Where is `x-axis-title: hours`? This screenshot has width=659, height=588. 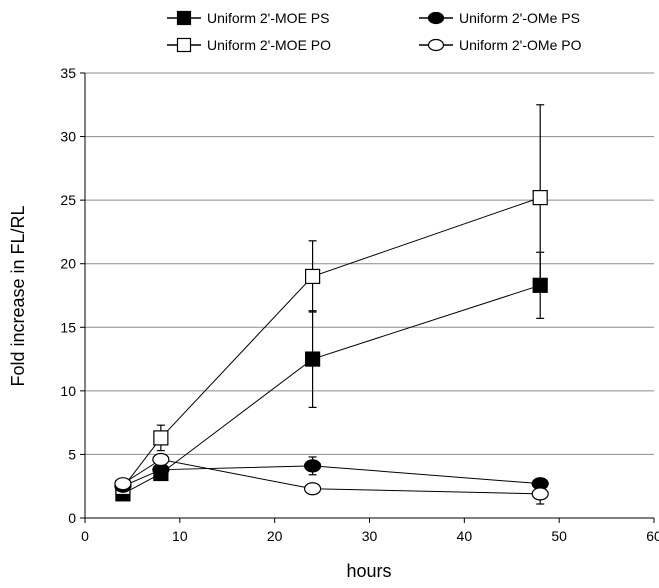
x-axis-title: hours is located at coordinates (368, 571).